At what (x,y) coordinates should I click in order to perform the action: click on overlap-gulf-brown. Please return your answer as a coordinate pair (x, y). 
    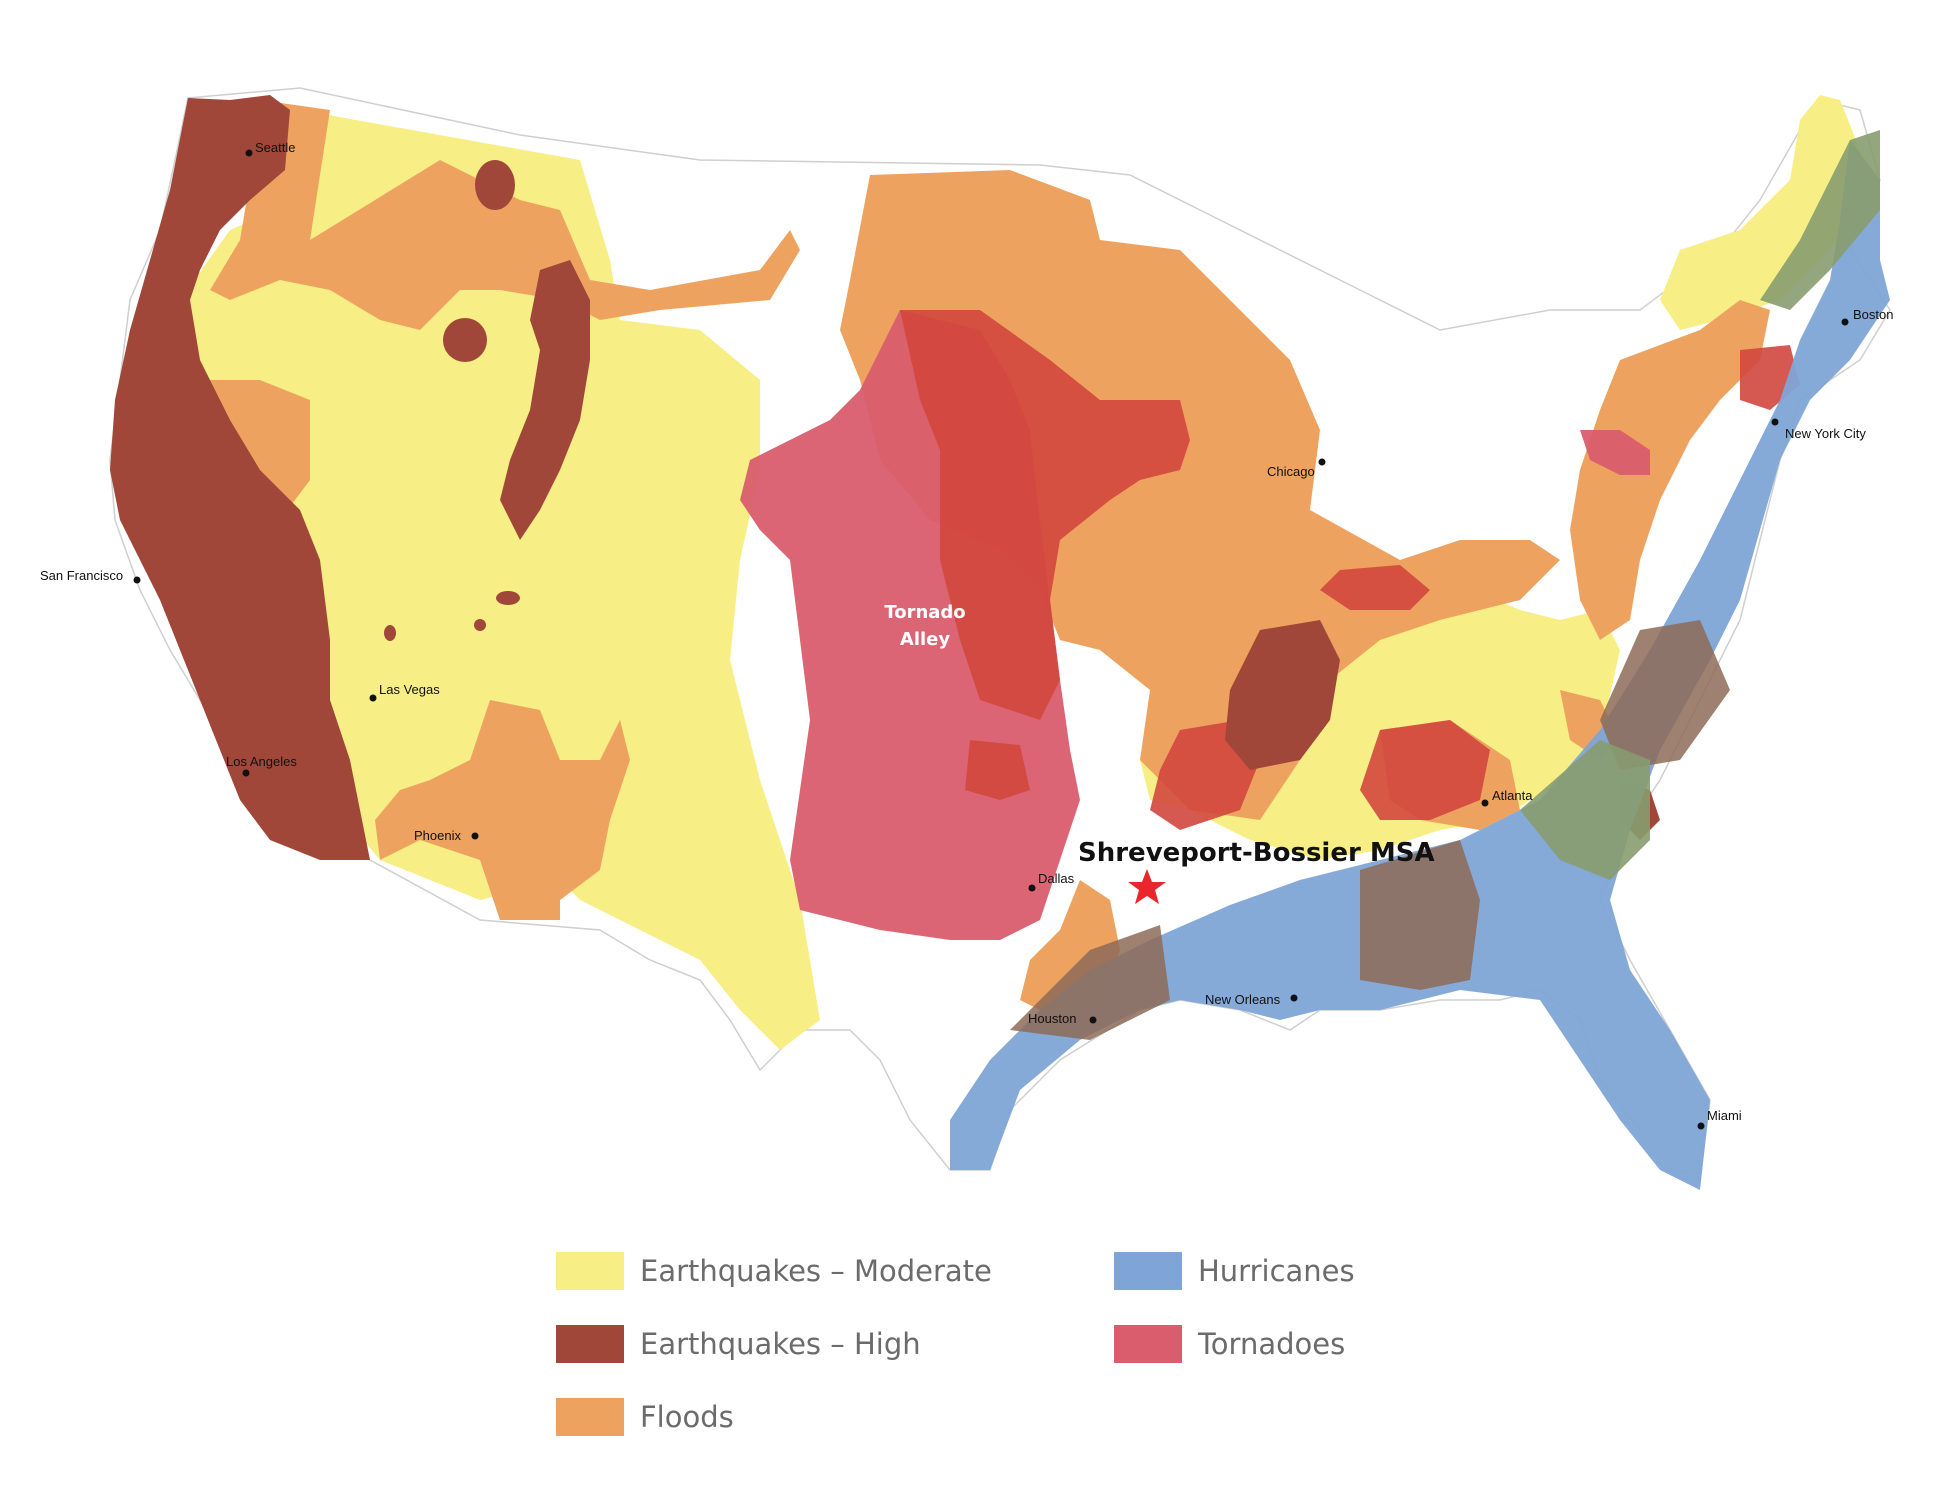
    Looking at the image, I should click on (1090, 982).